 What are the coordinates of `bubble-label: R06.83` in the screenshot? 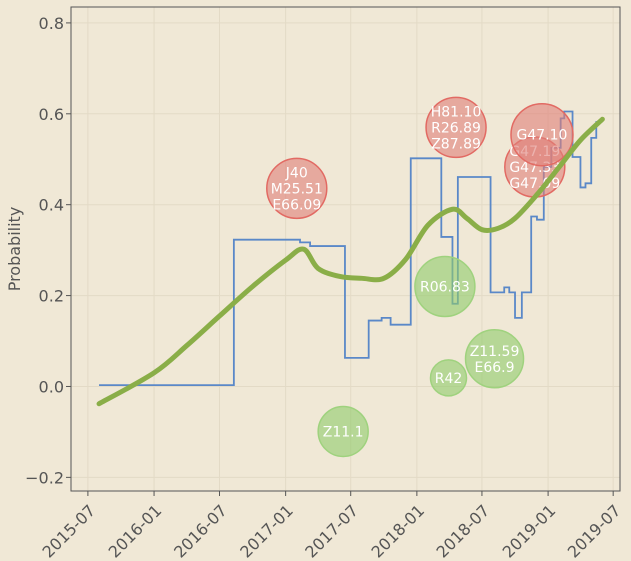 It's located at (445, 287).